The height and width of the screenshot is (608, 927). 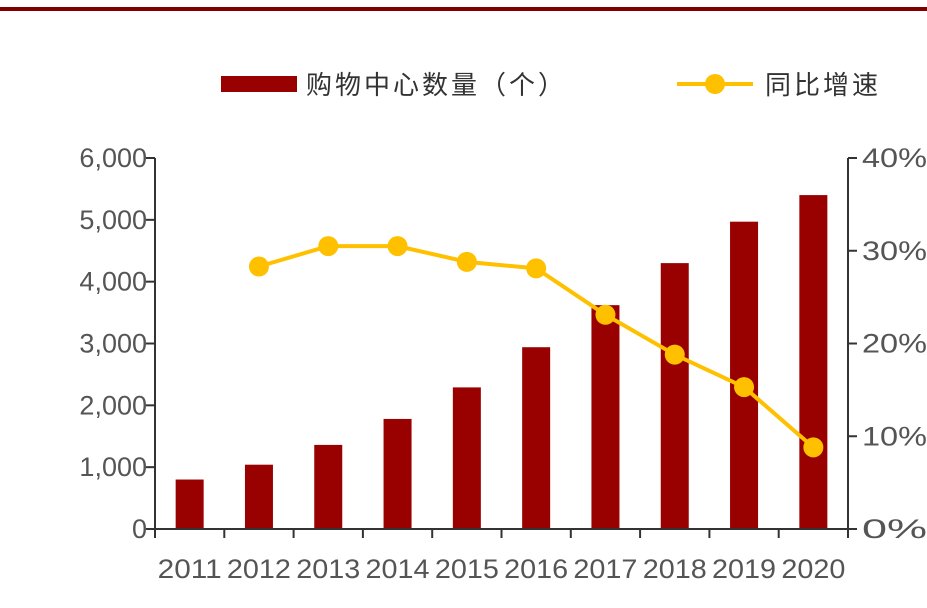 I want to click on x-tick-label: 2016, so click(x=536, y=569).